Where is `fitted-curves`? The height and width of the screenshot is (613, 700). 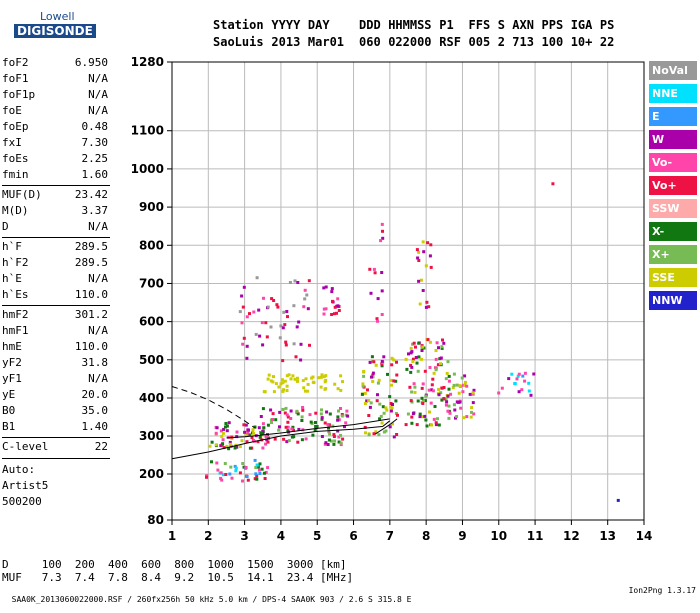 fitted-curves is located at coordinates (284, 423).